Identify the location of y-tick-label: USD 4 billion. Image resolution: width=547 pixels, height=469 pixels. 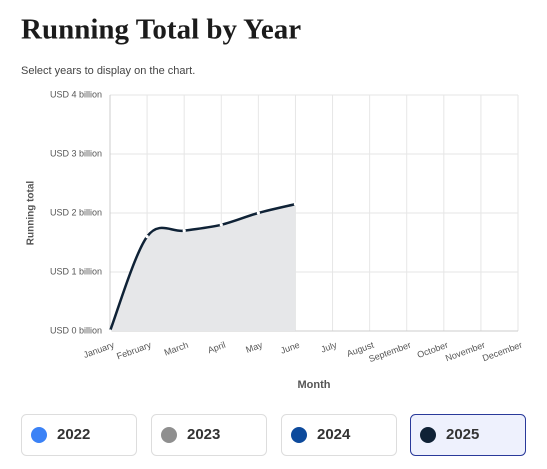
(76, 94).